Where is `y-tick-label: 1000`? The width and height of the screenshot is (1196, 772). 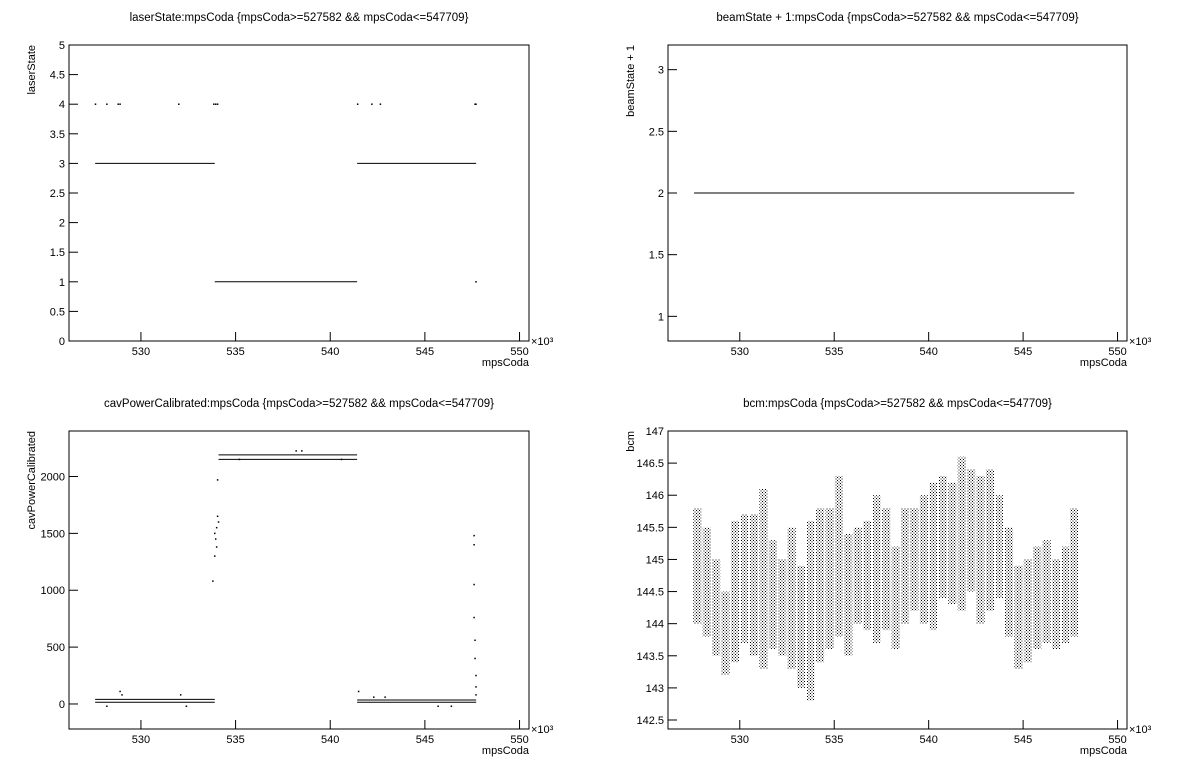 y-tick-label: 1000 is located at coordinates (53, 591).